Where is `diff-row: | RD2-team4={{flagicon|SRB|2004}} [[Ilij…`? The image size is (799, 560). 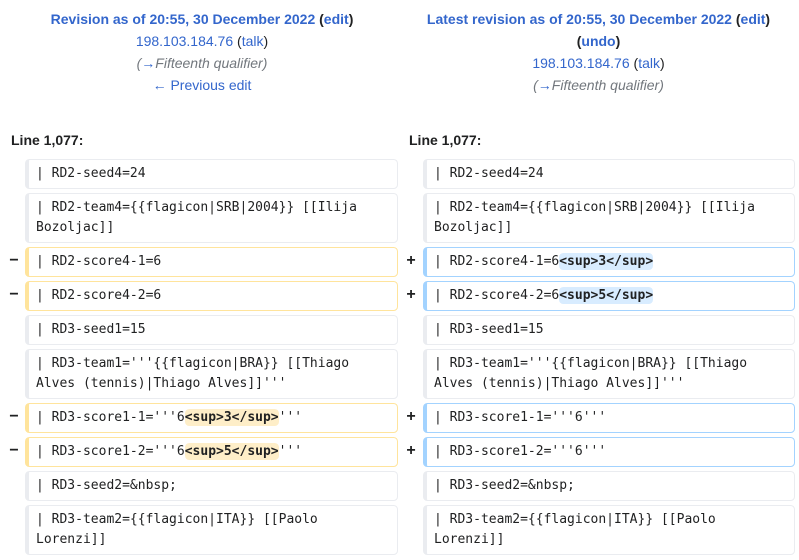 diff-row: | RD2-team4={{flagicon|SRB|2004}} [[Ilij… is located at coordinates (399, 220).